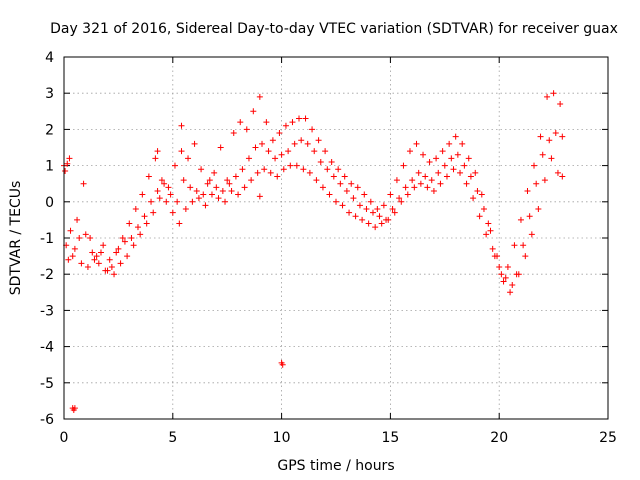  What do you see at coordinates (608, 438) in the screenshot?
I see `x-tick-label: 25` at bounding box center [608, 438].